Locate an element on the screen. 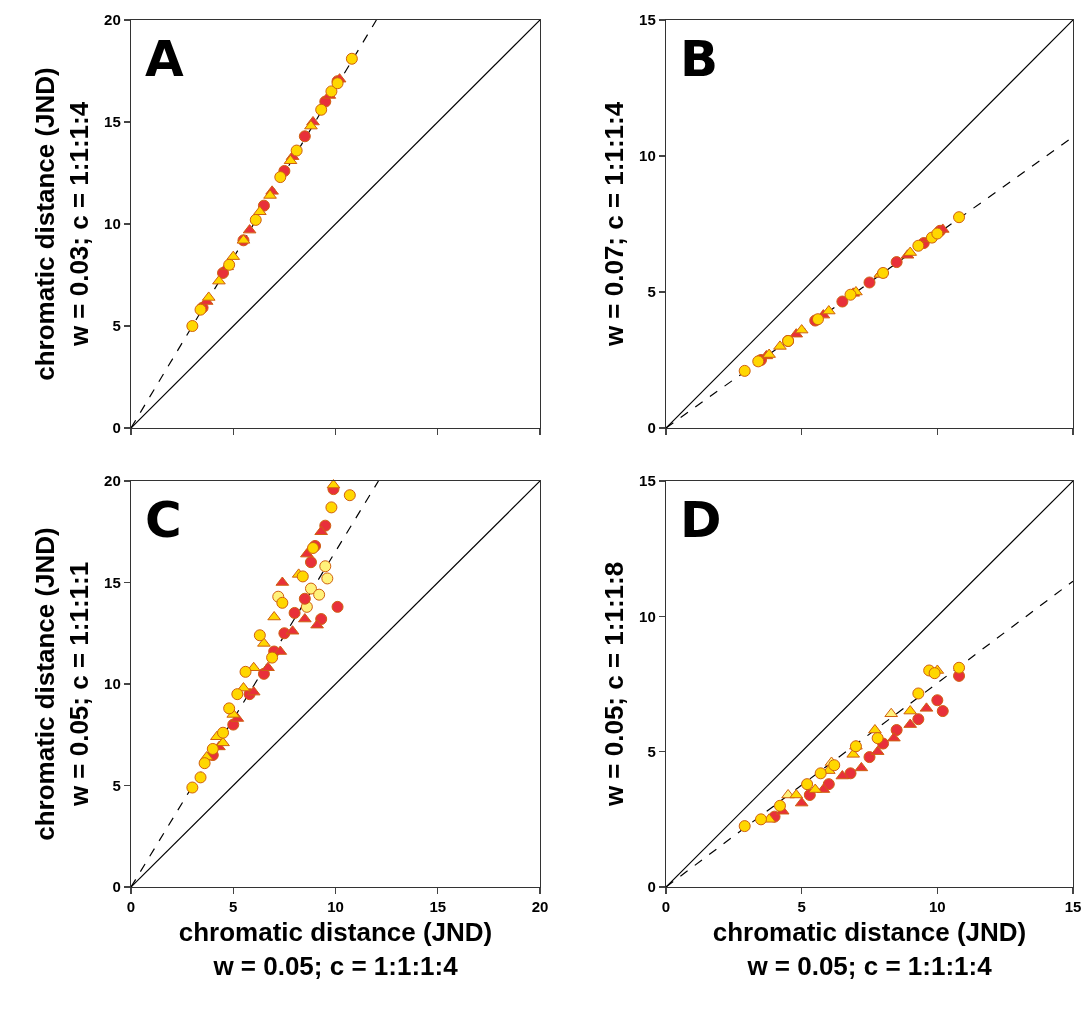  y-axis-title: w = 0.05; c = 1:1:1:8 is located at coordinates (613, 684).